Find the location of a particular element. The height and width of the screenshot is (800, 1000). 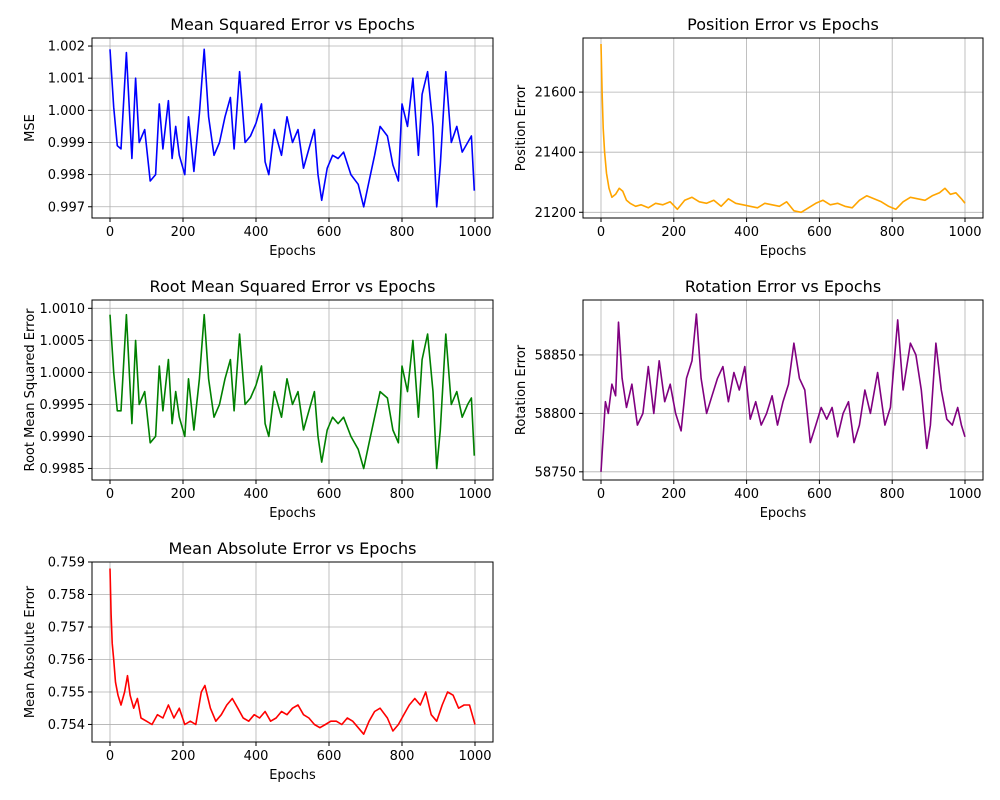

y-tick-label: 1.001 is located at coordinates (66, 79).